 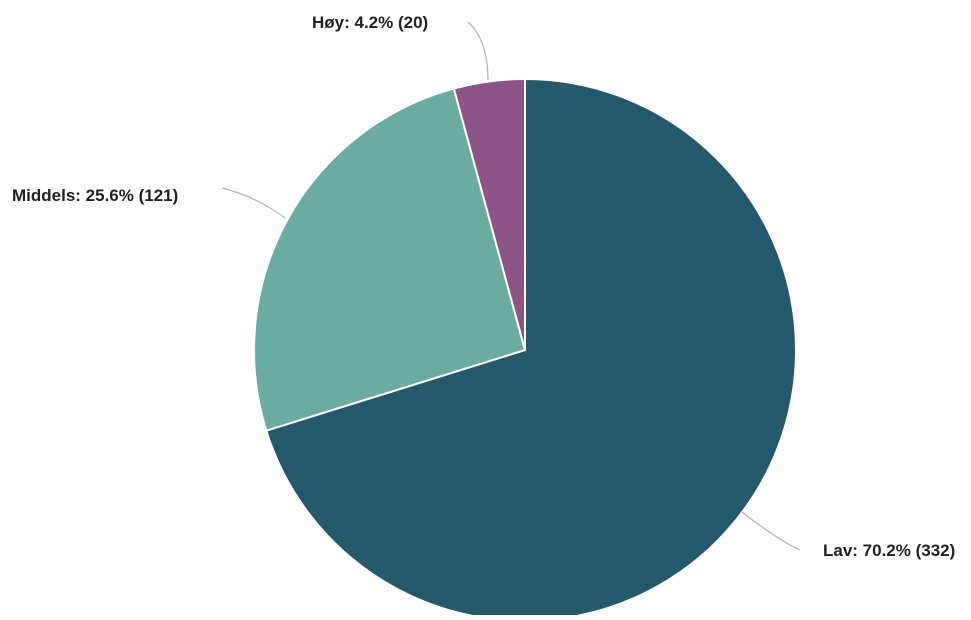 What do you see at coordinates (478, 51) in the screenshot?
I see `leader-line-hoy` at bounding box center [478, 51].